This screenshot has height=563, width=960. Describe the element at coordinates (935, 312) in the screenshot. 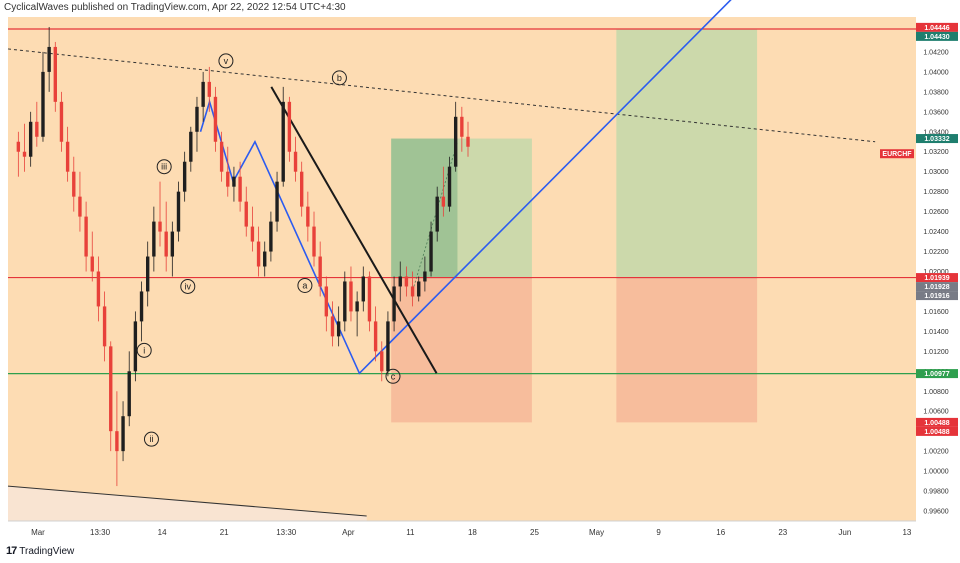

I see `price-tick: 1.01600` at that location.